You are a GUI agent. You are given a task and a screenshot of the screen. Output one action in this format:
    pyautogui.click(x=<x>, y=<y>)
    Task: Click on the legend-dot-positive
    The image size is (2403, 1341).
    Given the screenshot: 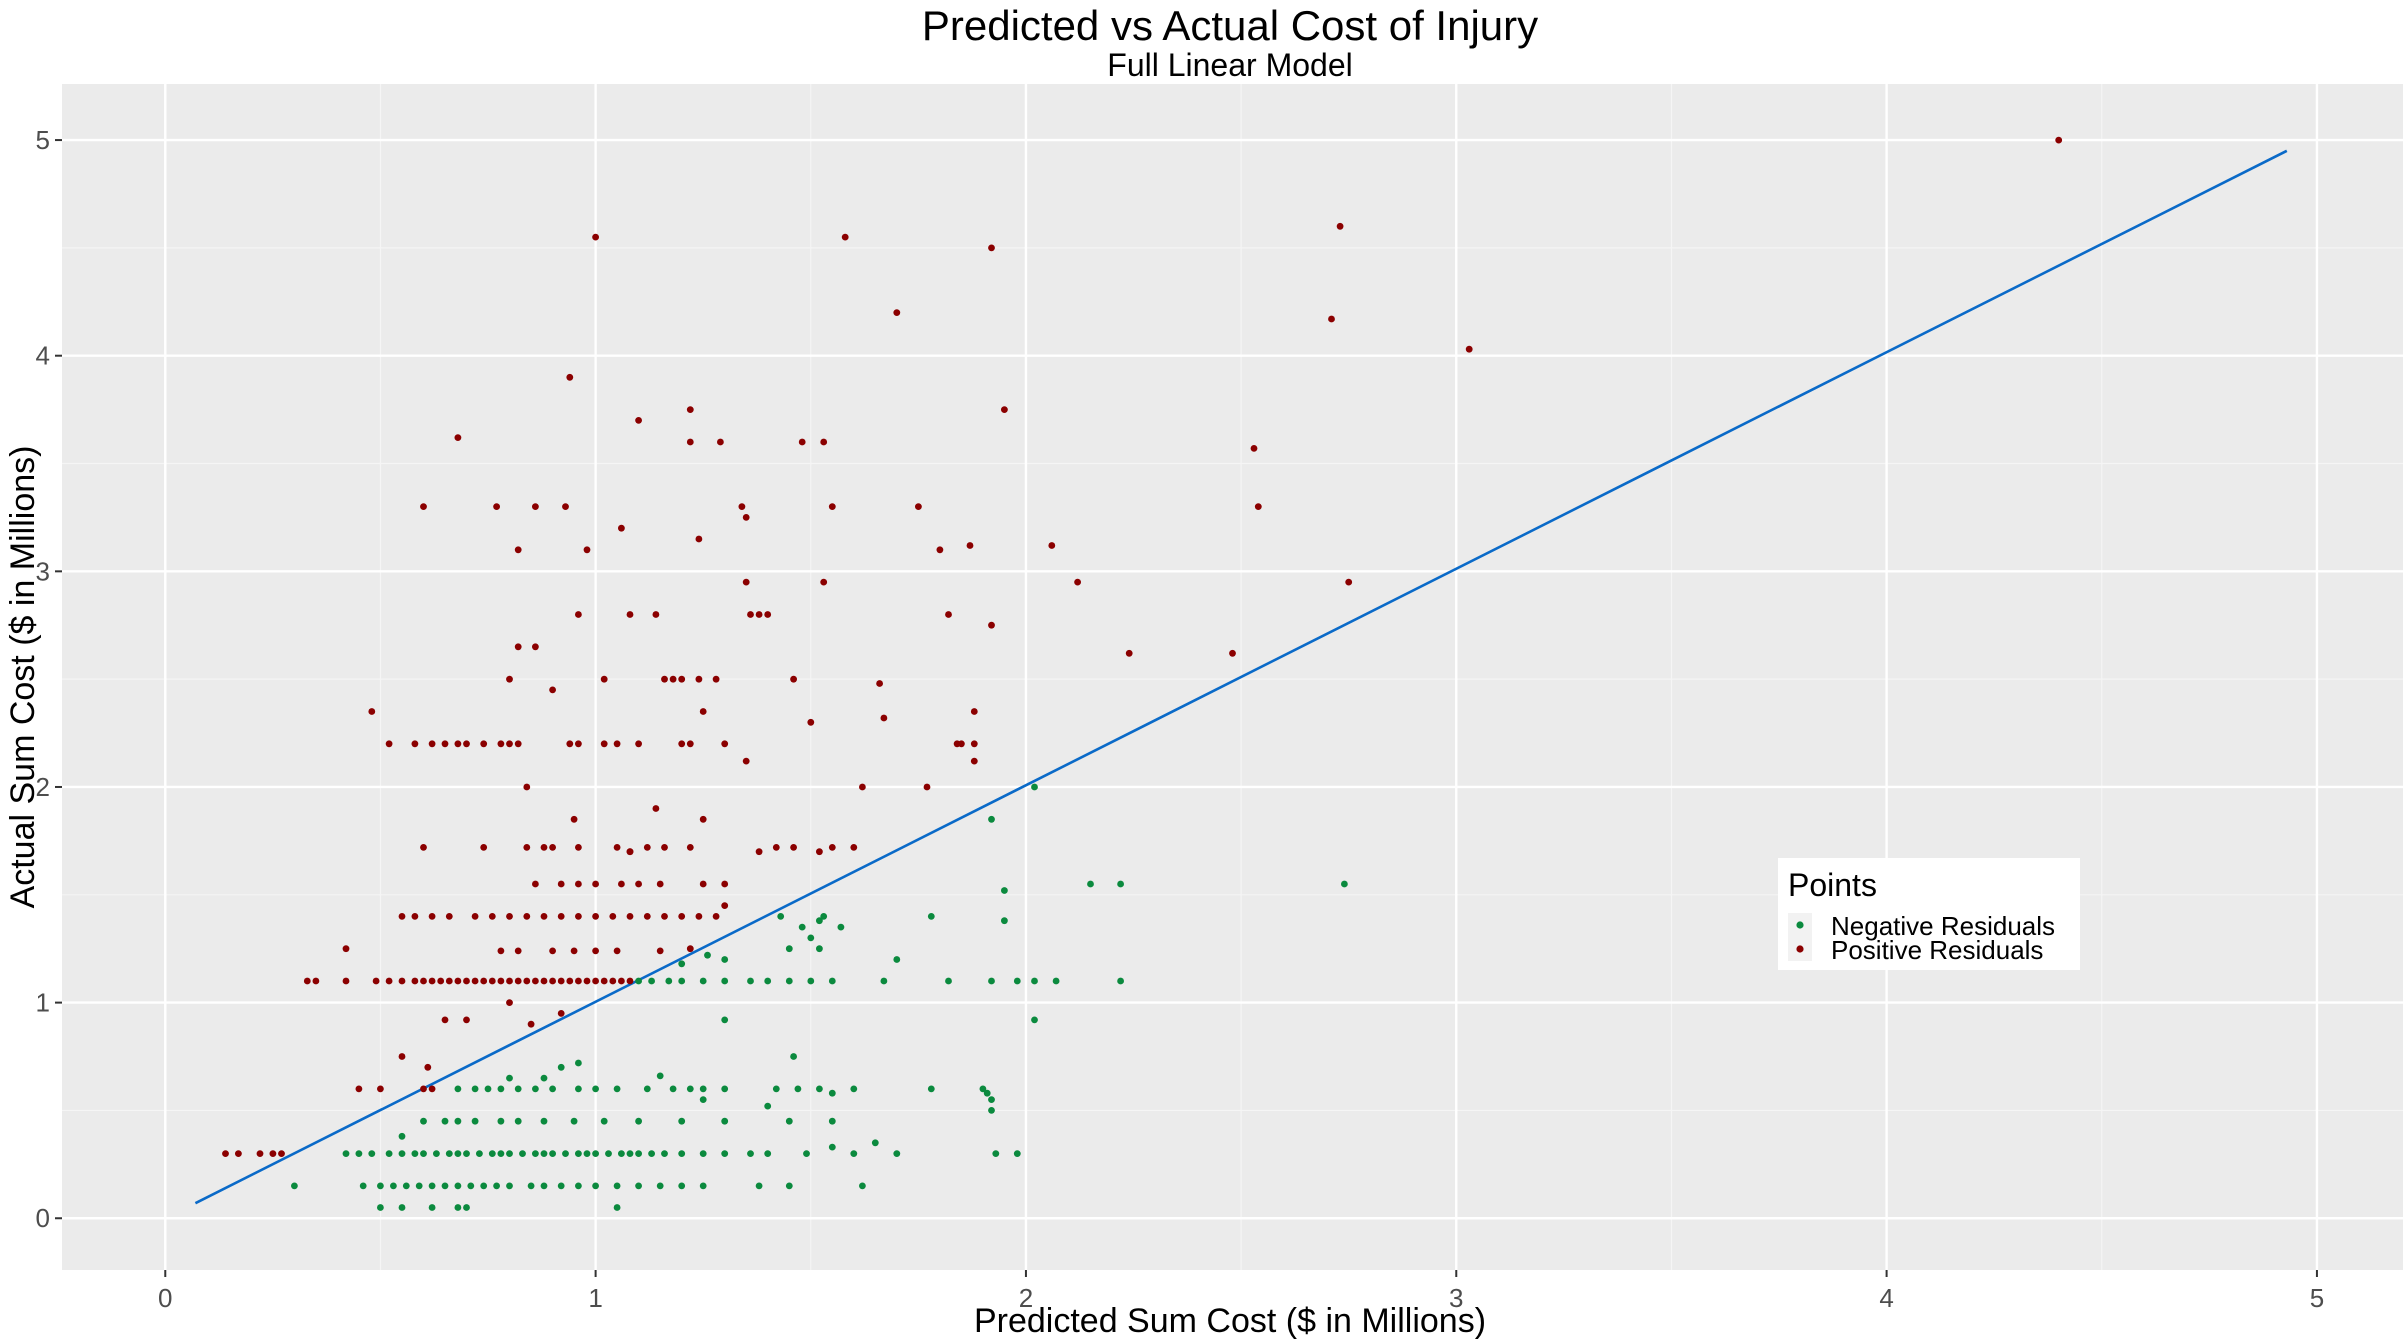 What is the action you would take?
    pyautogui.click(x=1800, y=949)
    